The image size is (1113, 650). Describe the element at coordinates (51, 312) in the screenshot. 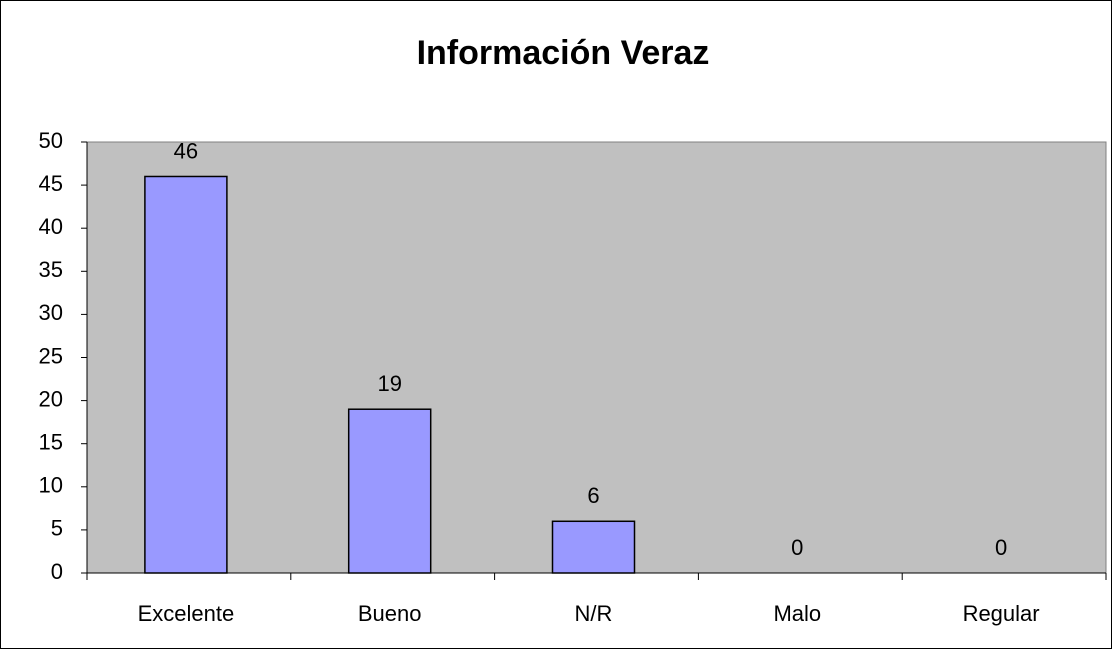

I see `y-tick-label: 30` at that location.